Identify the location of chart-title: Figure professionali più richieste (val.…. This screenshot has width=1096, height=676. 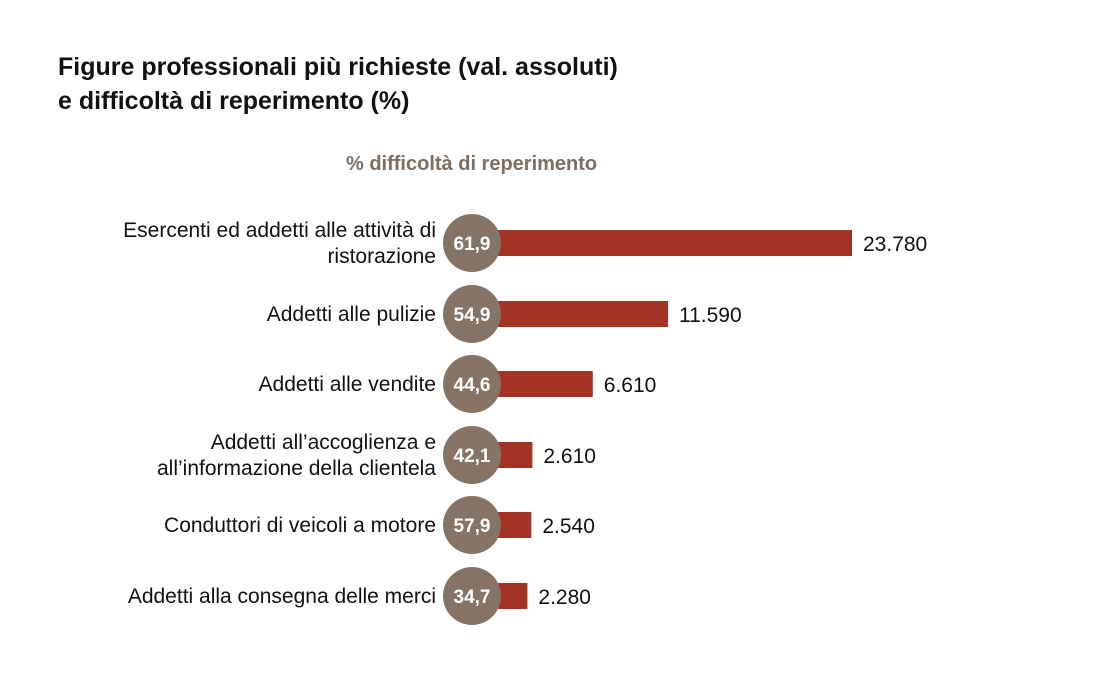
(408, 84).